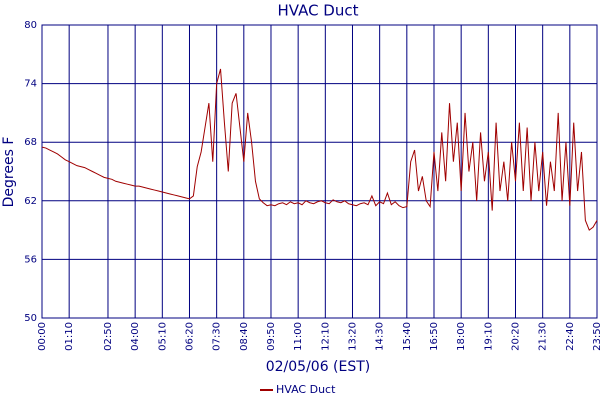 The width and height of the screenshot is (600, 400). Describe the element at coordinates (30, 259) in the screenshot. I see `y-tick-label: 56` at that location.